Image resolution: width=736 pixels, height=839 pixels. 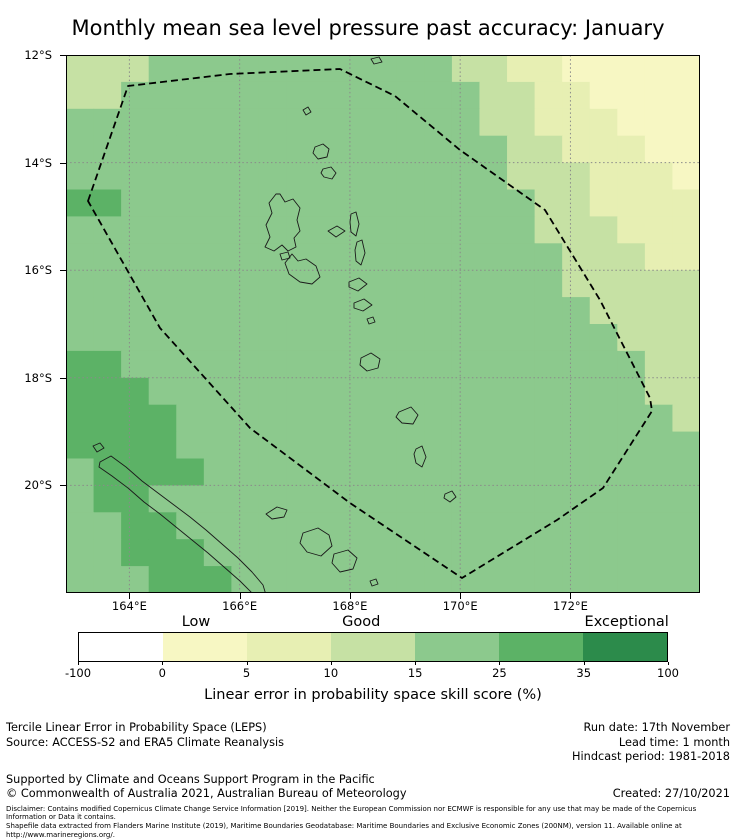 I want to click on footer-hindcast: Hindcast period: 1981-2018, so click(x=651, y=757).